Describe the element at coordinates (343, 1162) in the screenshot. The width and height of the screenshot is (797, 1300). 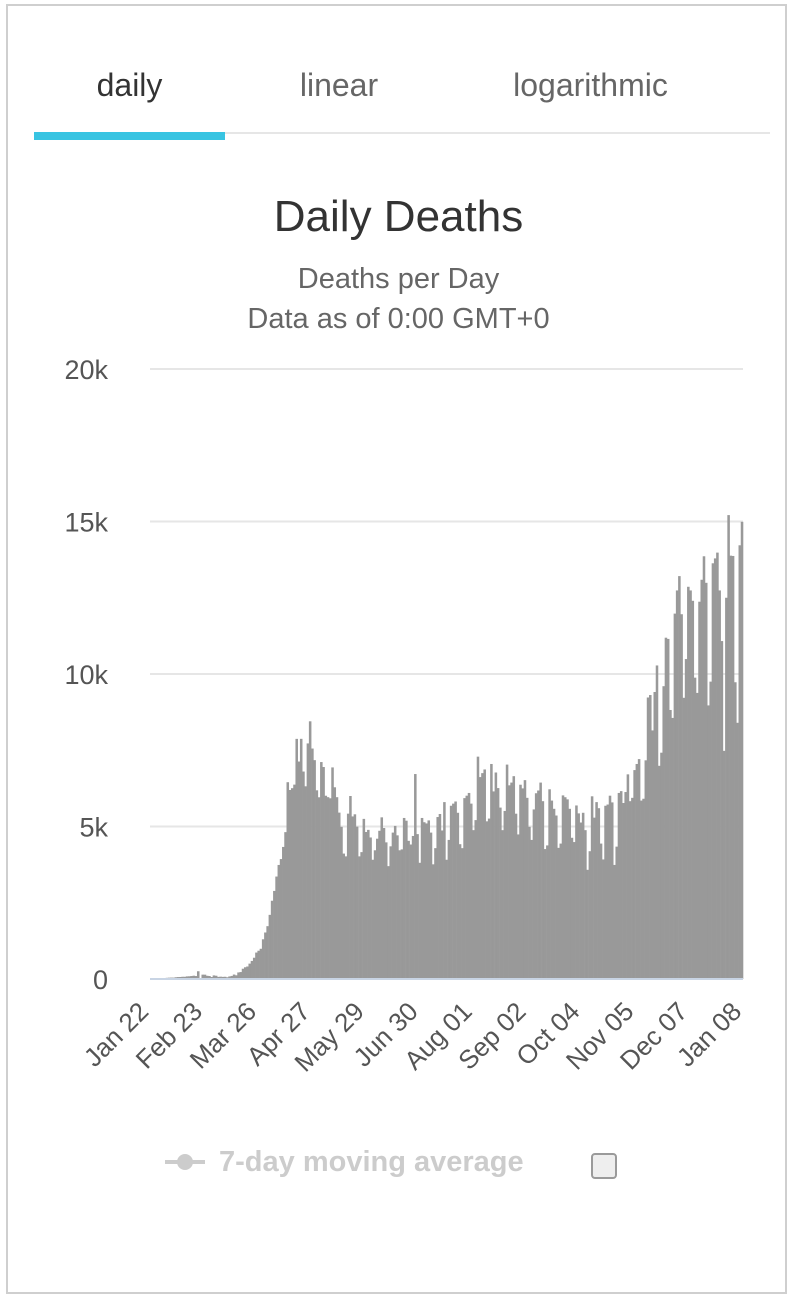
I see `legend-item-moving-average: 7-day moving average` at that location.